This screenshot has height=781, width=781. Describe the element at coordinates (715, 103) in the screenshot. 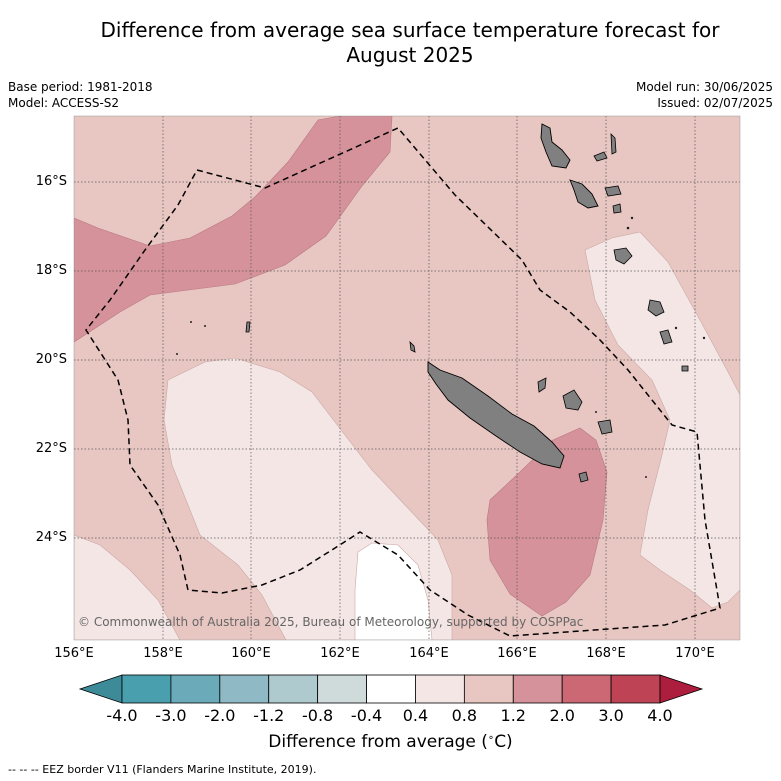

I see `issued-date: Issued: 02/07/2025` at that location.